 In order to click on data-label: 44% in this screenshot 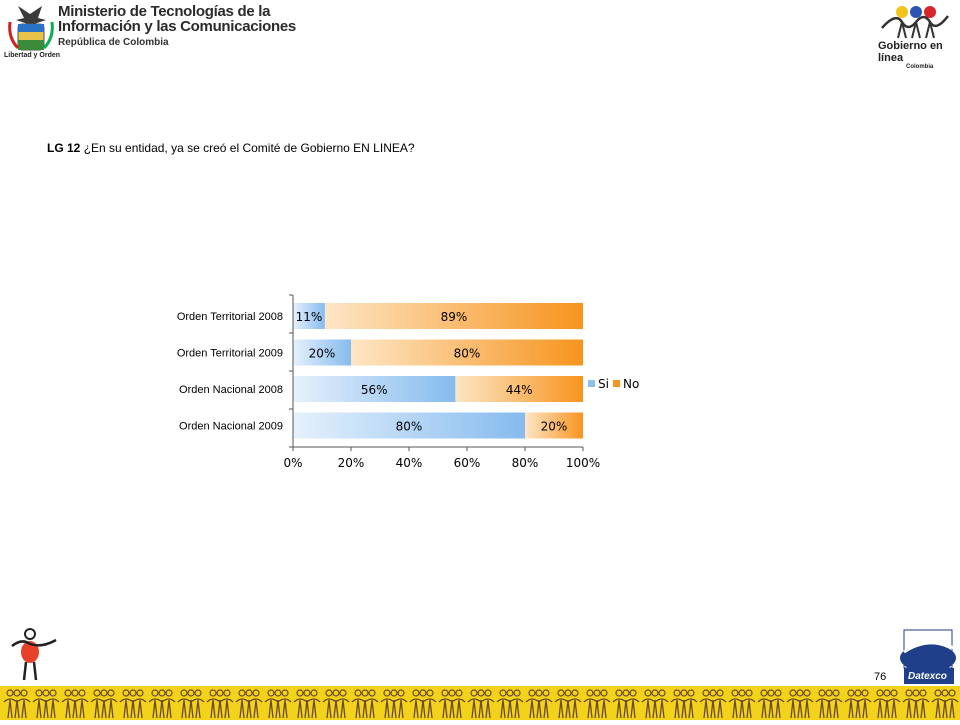, I will do `click(519, 390)`.